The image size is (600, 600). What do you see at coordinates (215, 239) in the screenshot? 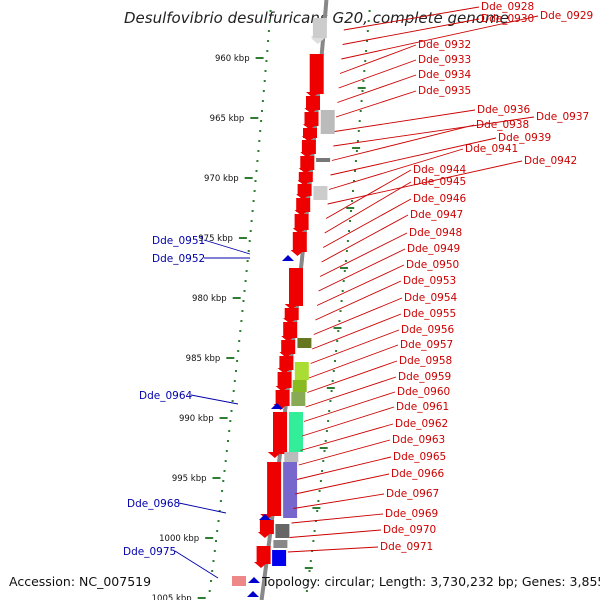
I see `scale-tick-label: 975 kbp` at bounding box center [215, 239].